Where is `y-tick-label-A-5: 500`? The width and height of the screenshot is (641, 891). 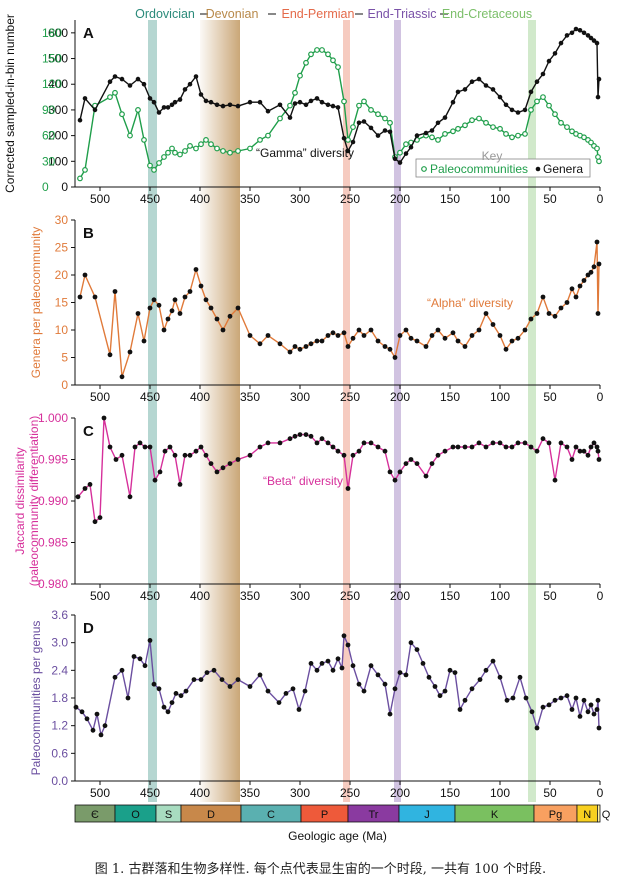 y-tick-label-A-5: 500 is located at coordinates (58, 59).